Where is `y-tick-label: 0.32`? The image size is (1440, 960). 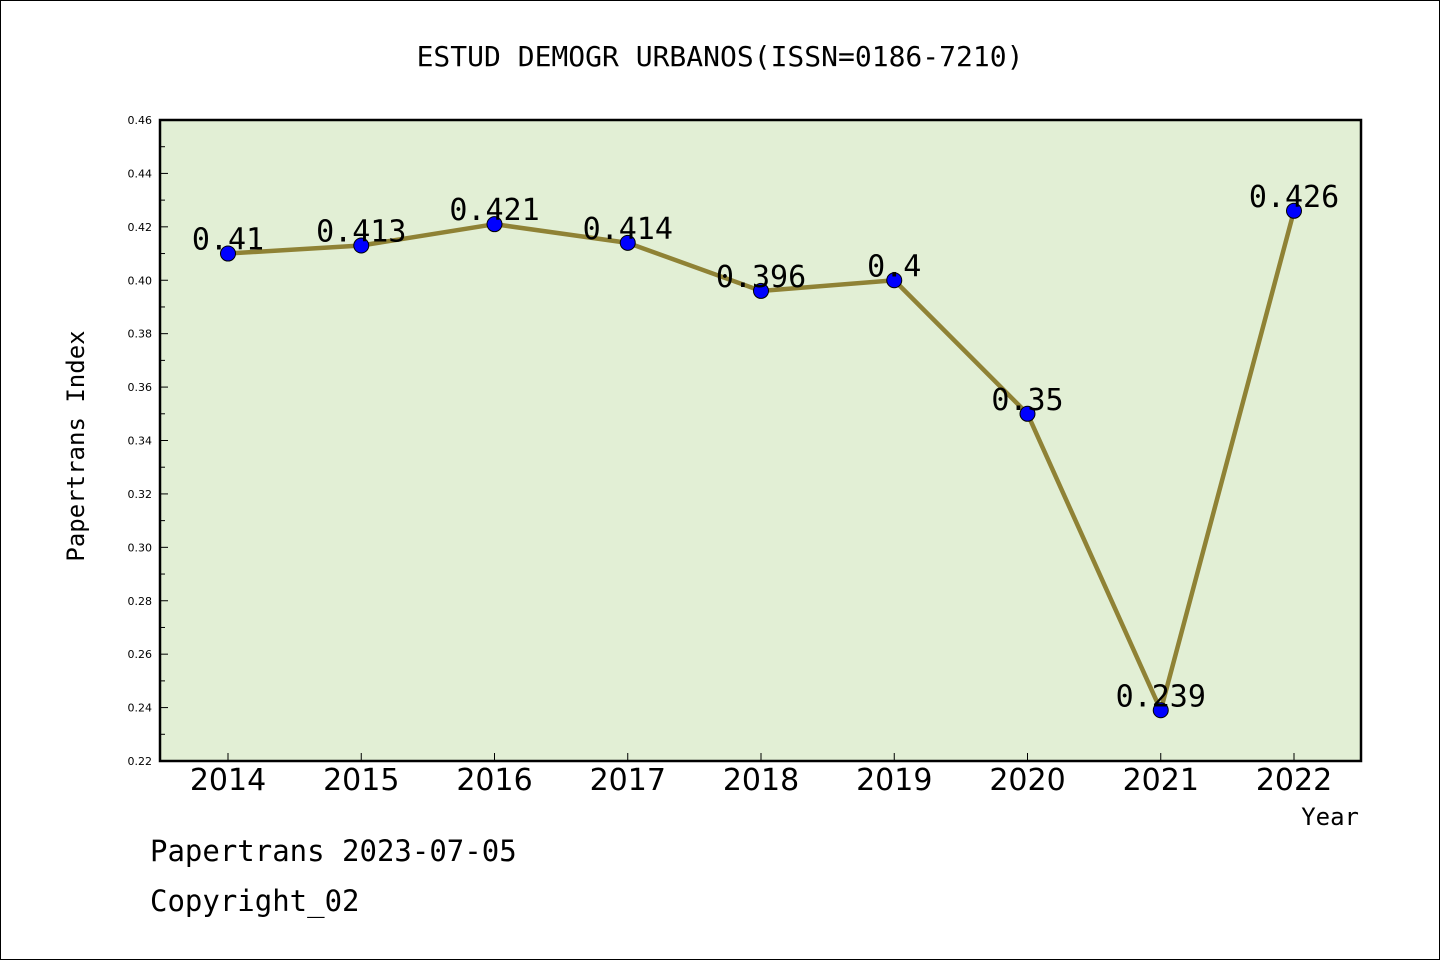
y-tick-label: 0.32 is located at coordinates (140, 494).